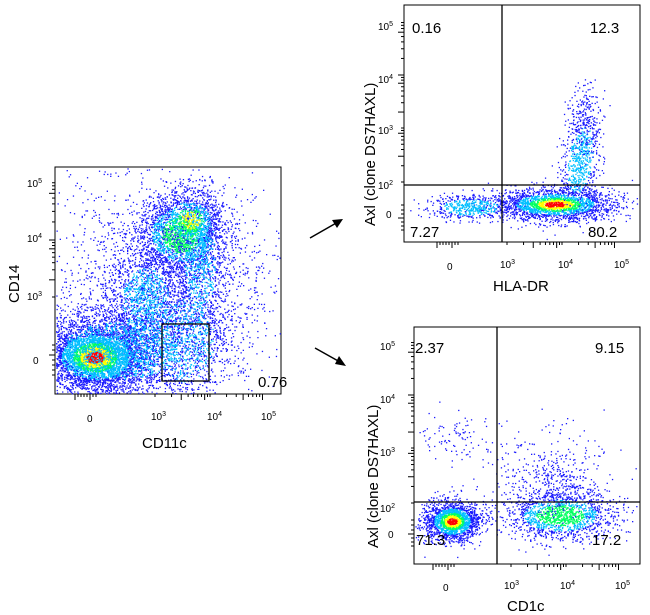 Image resolution: width=650 pixels, height=615 pixels. I want to click on y-axis-ticks: 0 10³ 10⁴ 10⁵, so click(41, 276).